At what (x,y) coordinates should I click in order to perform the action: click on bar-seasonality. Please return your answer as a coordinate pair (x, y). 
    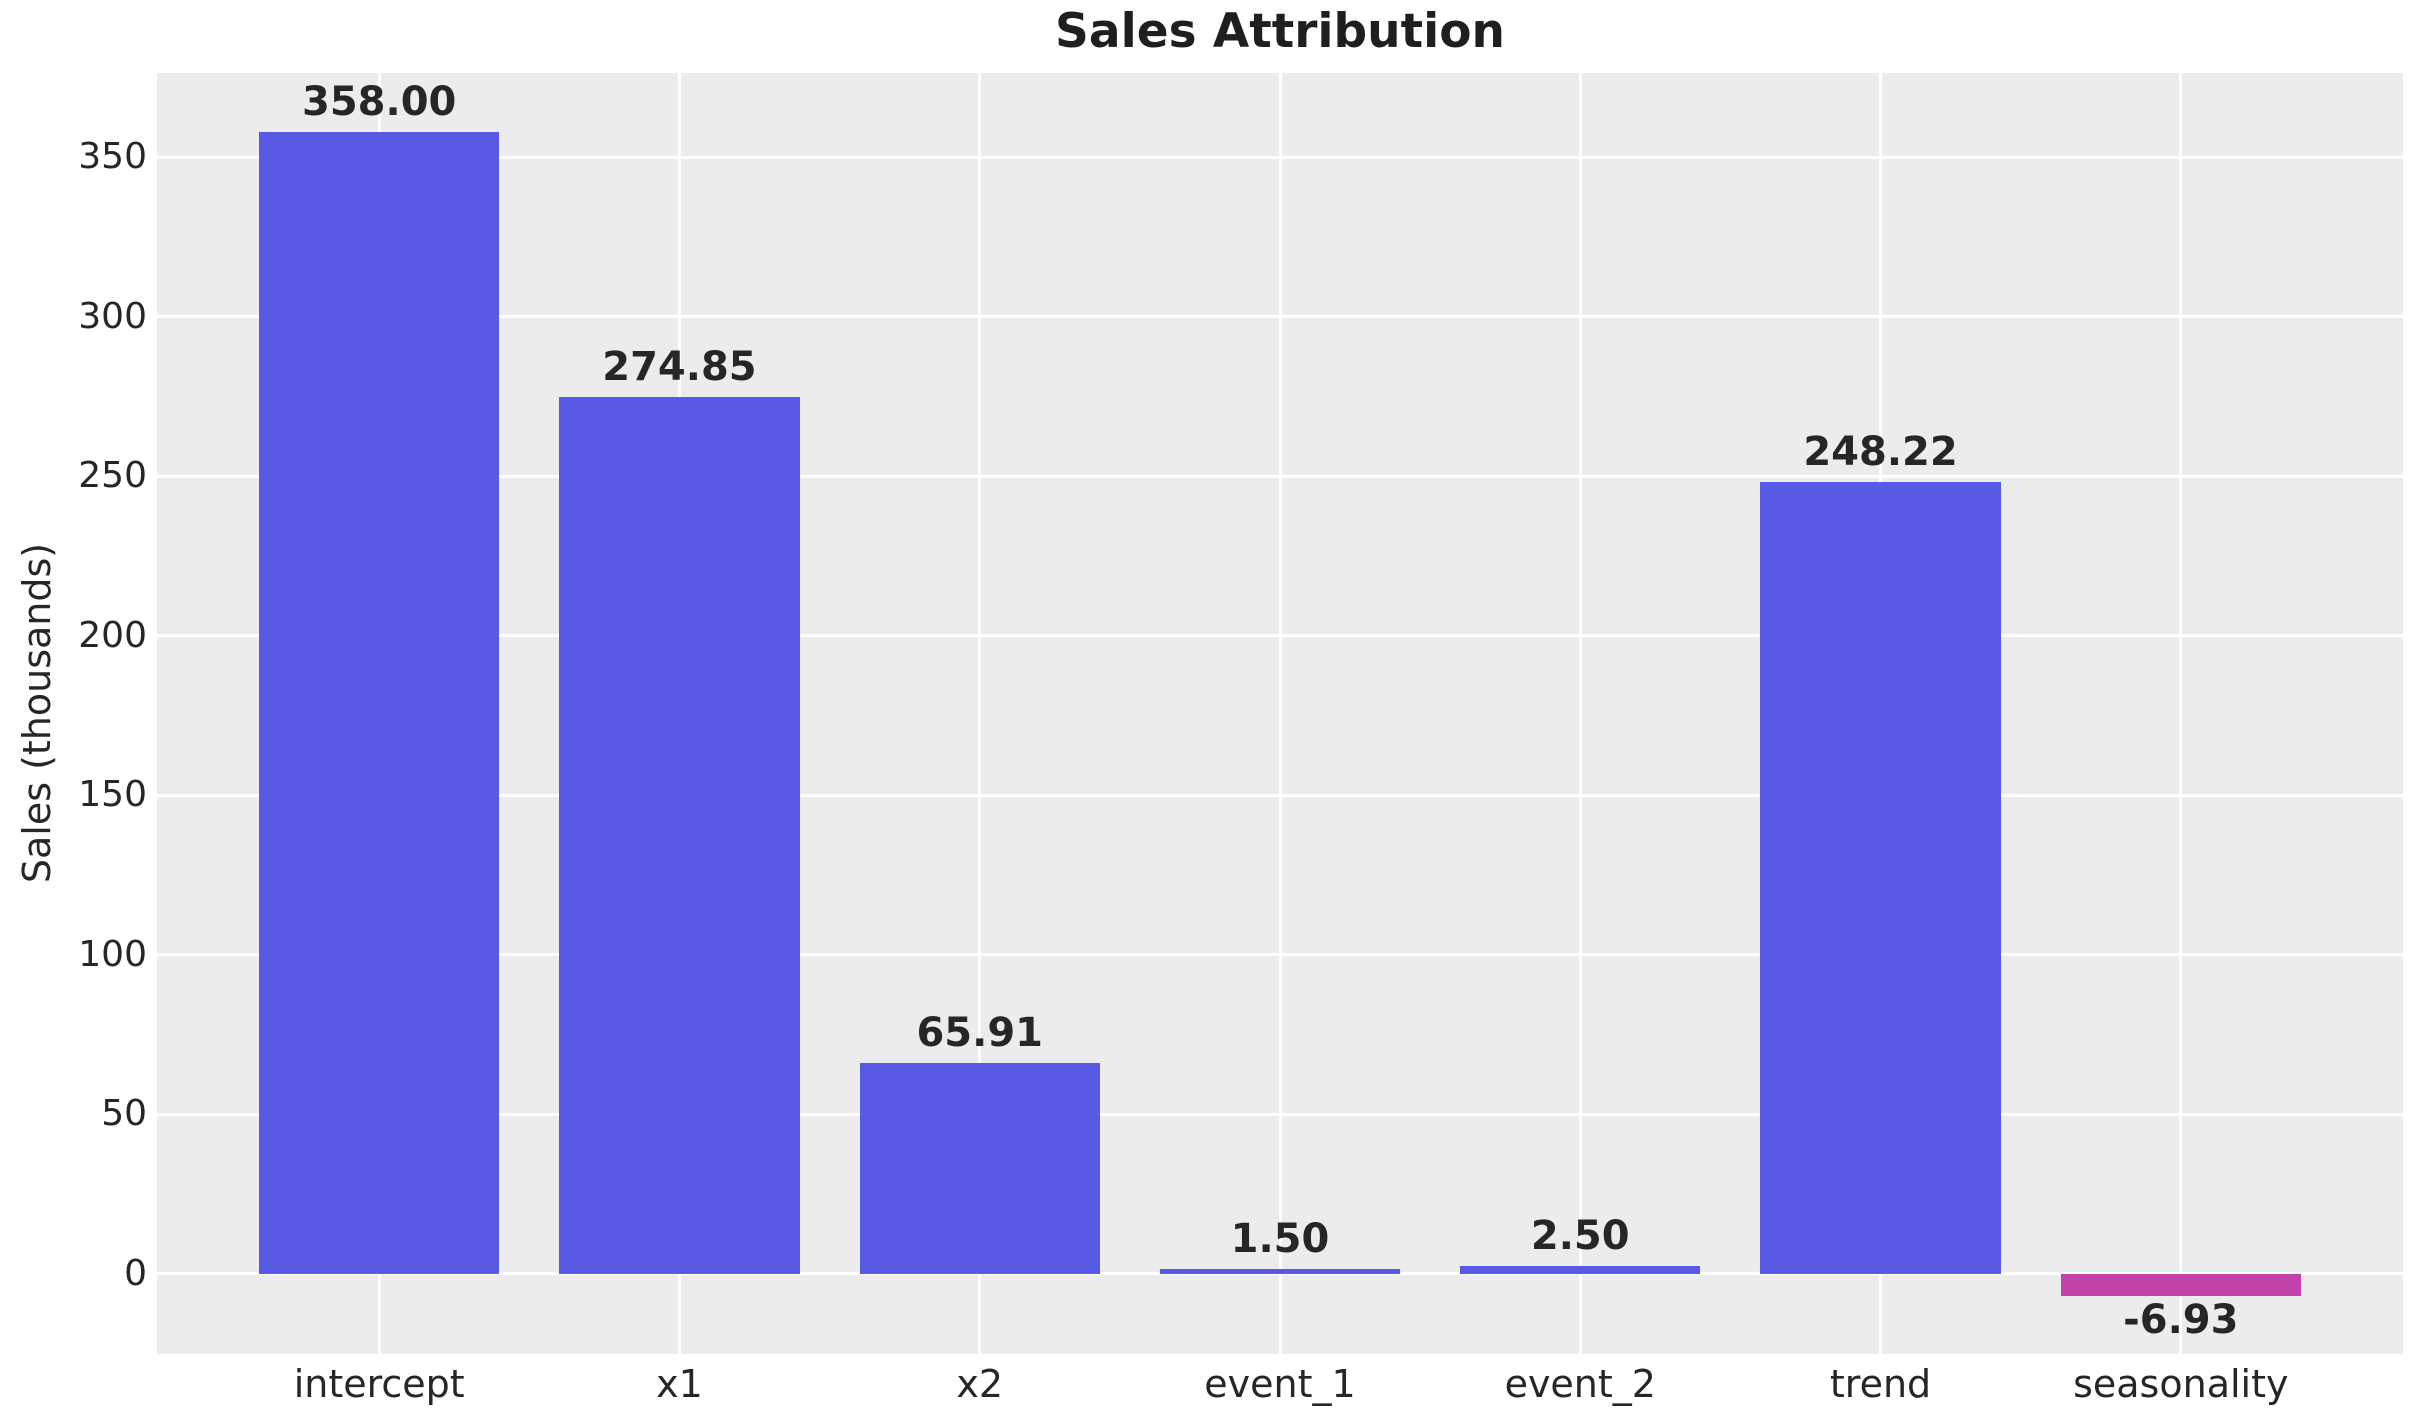
    Looking at the image, I should click on (2180, 1284).